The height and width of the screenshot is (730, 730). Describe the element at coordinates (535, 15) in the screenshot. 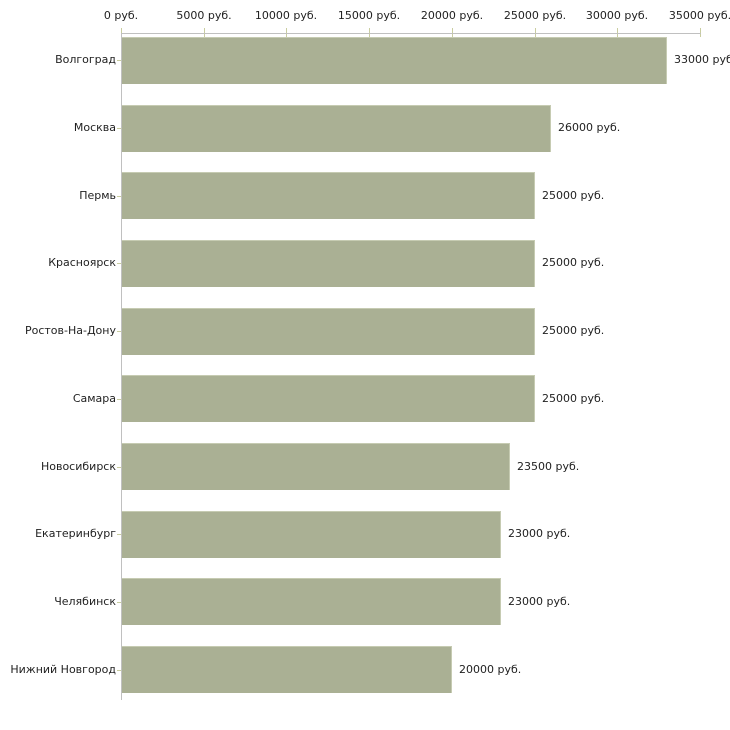

I see `x-axis-tick-label: 25000 руб.` at that location.